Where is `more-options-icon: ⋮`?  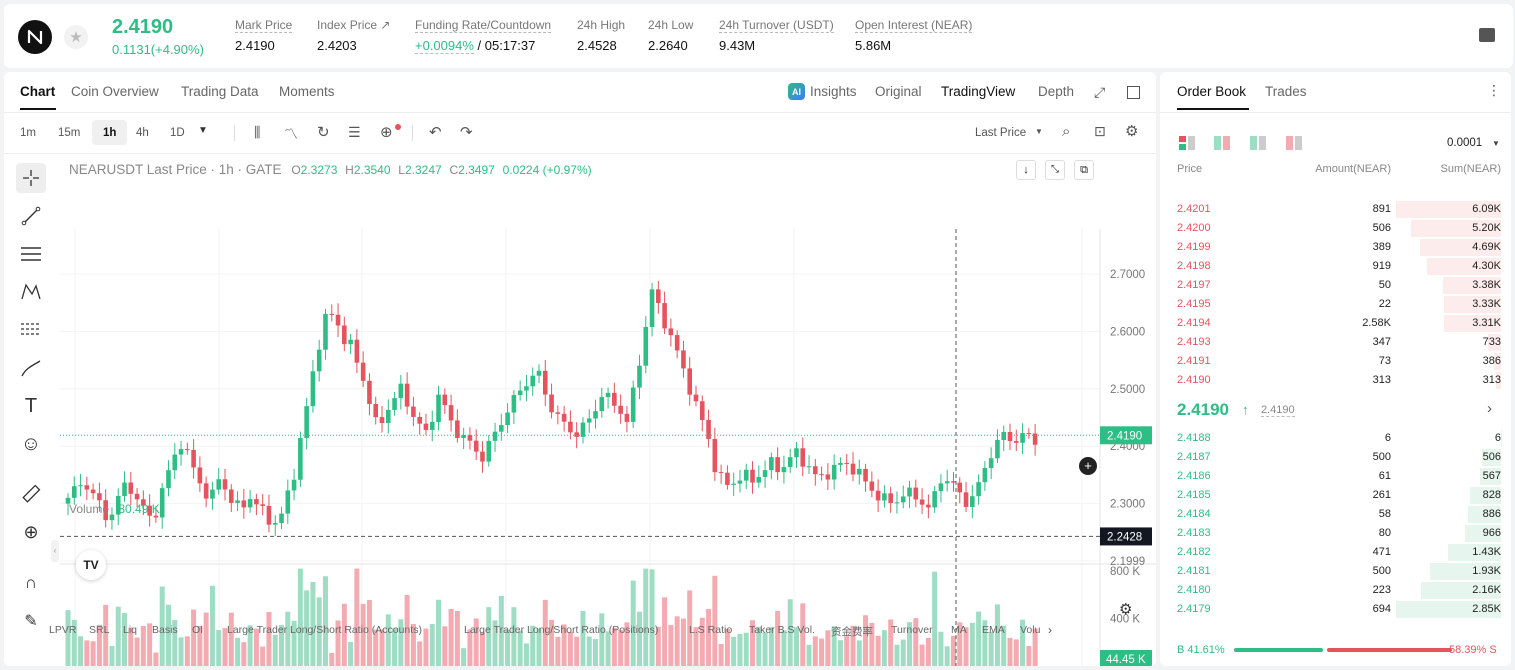 more-options-icon: ⋮ is located at coordinates (1494, 90).